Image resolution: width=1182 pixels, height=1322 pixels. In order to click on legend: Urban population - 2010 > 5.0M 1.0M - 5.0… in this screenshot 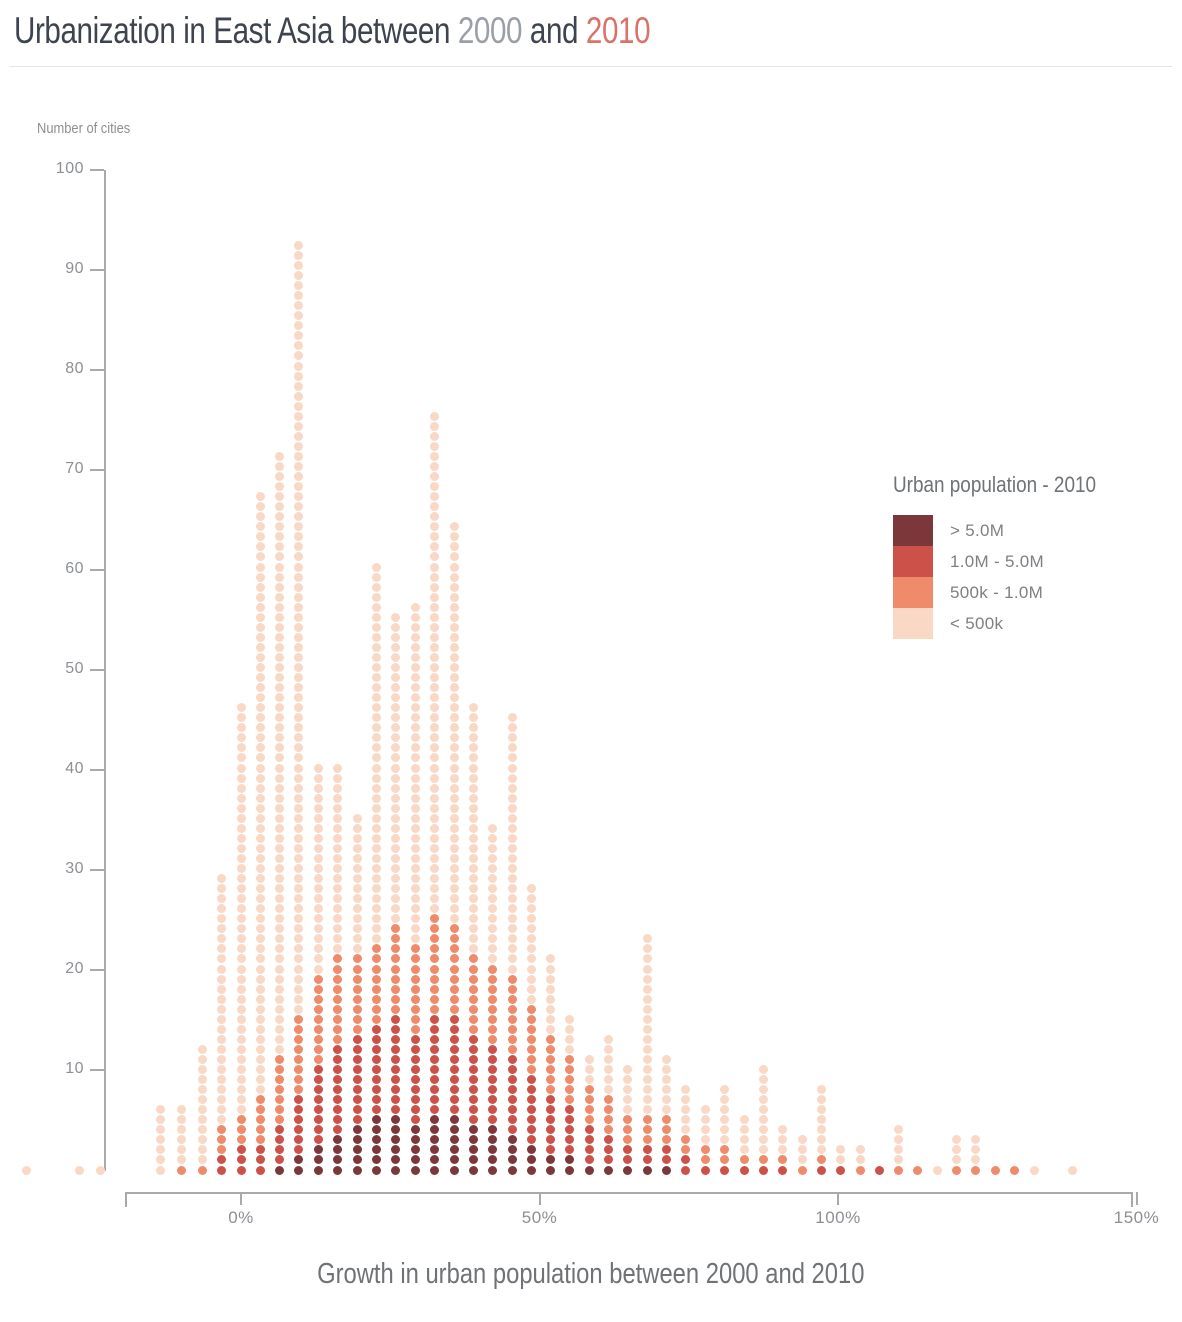, I will do `click(1028, 555)`.